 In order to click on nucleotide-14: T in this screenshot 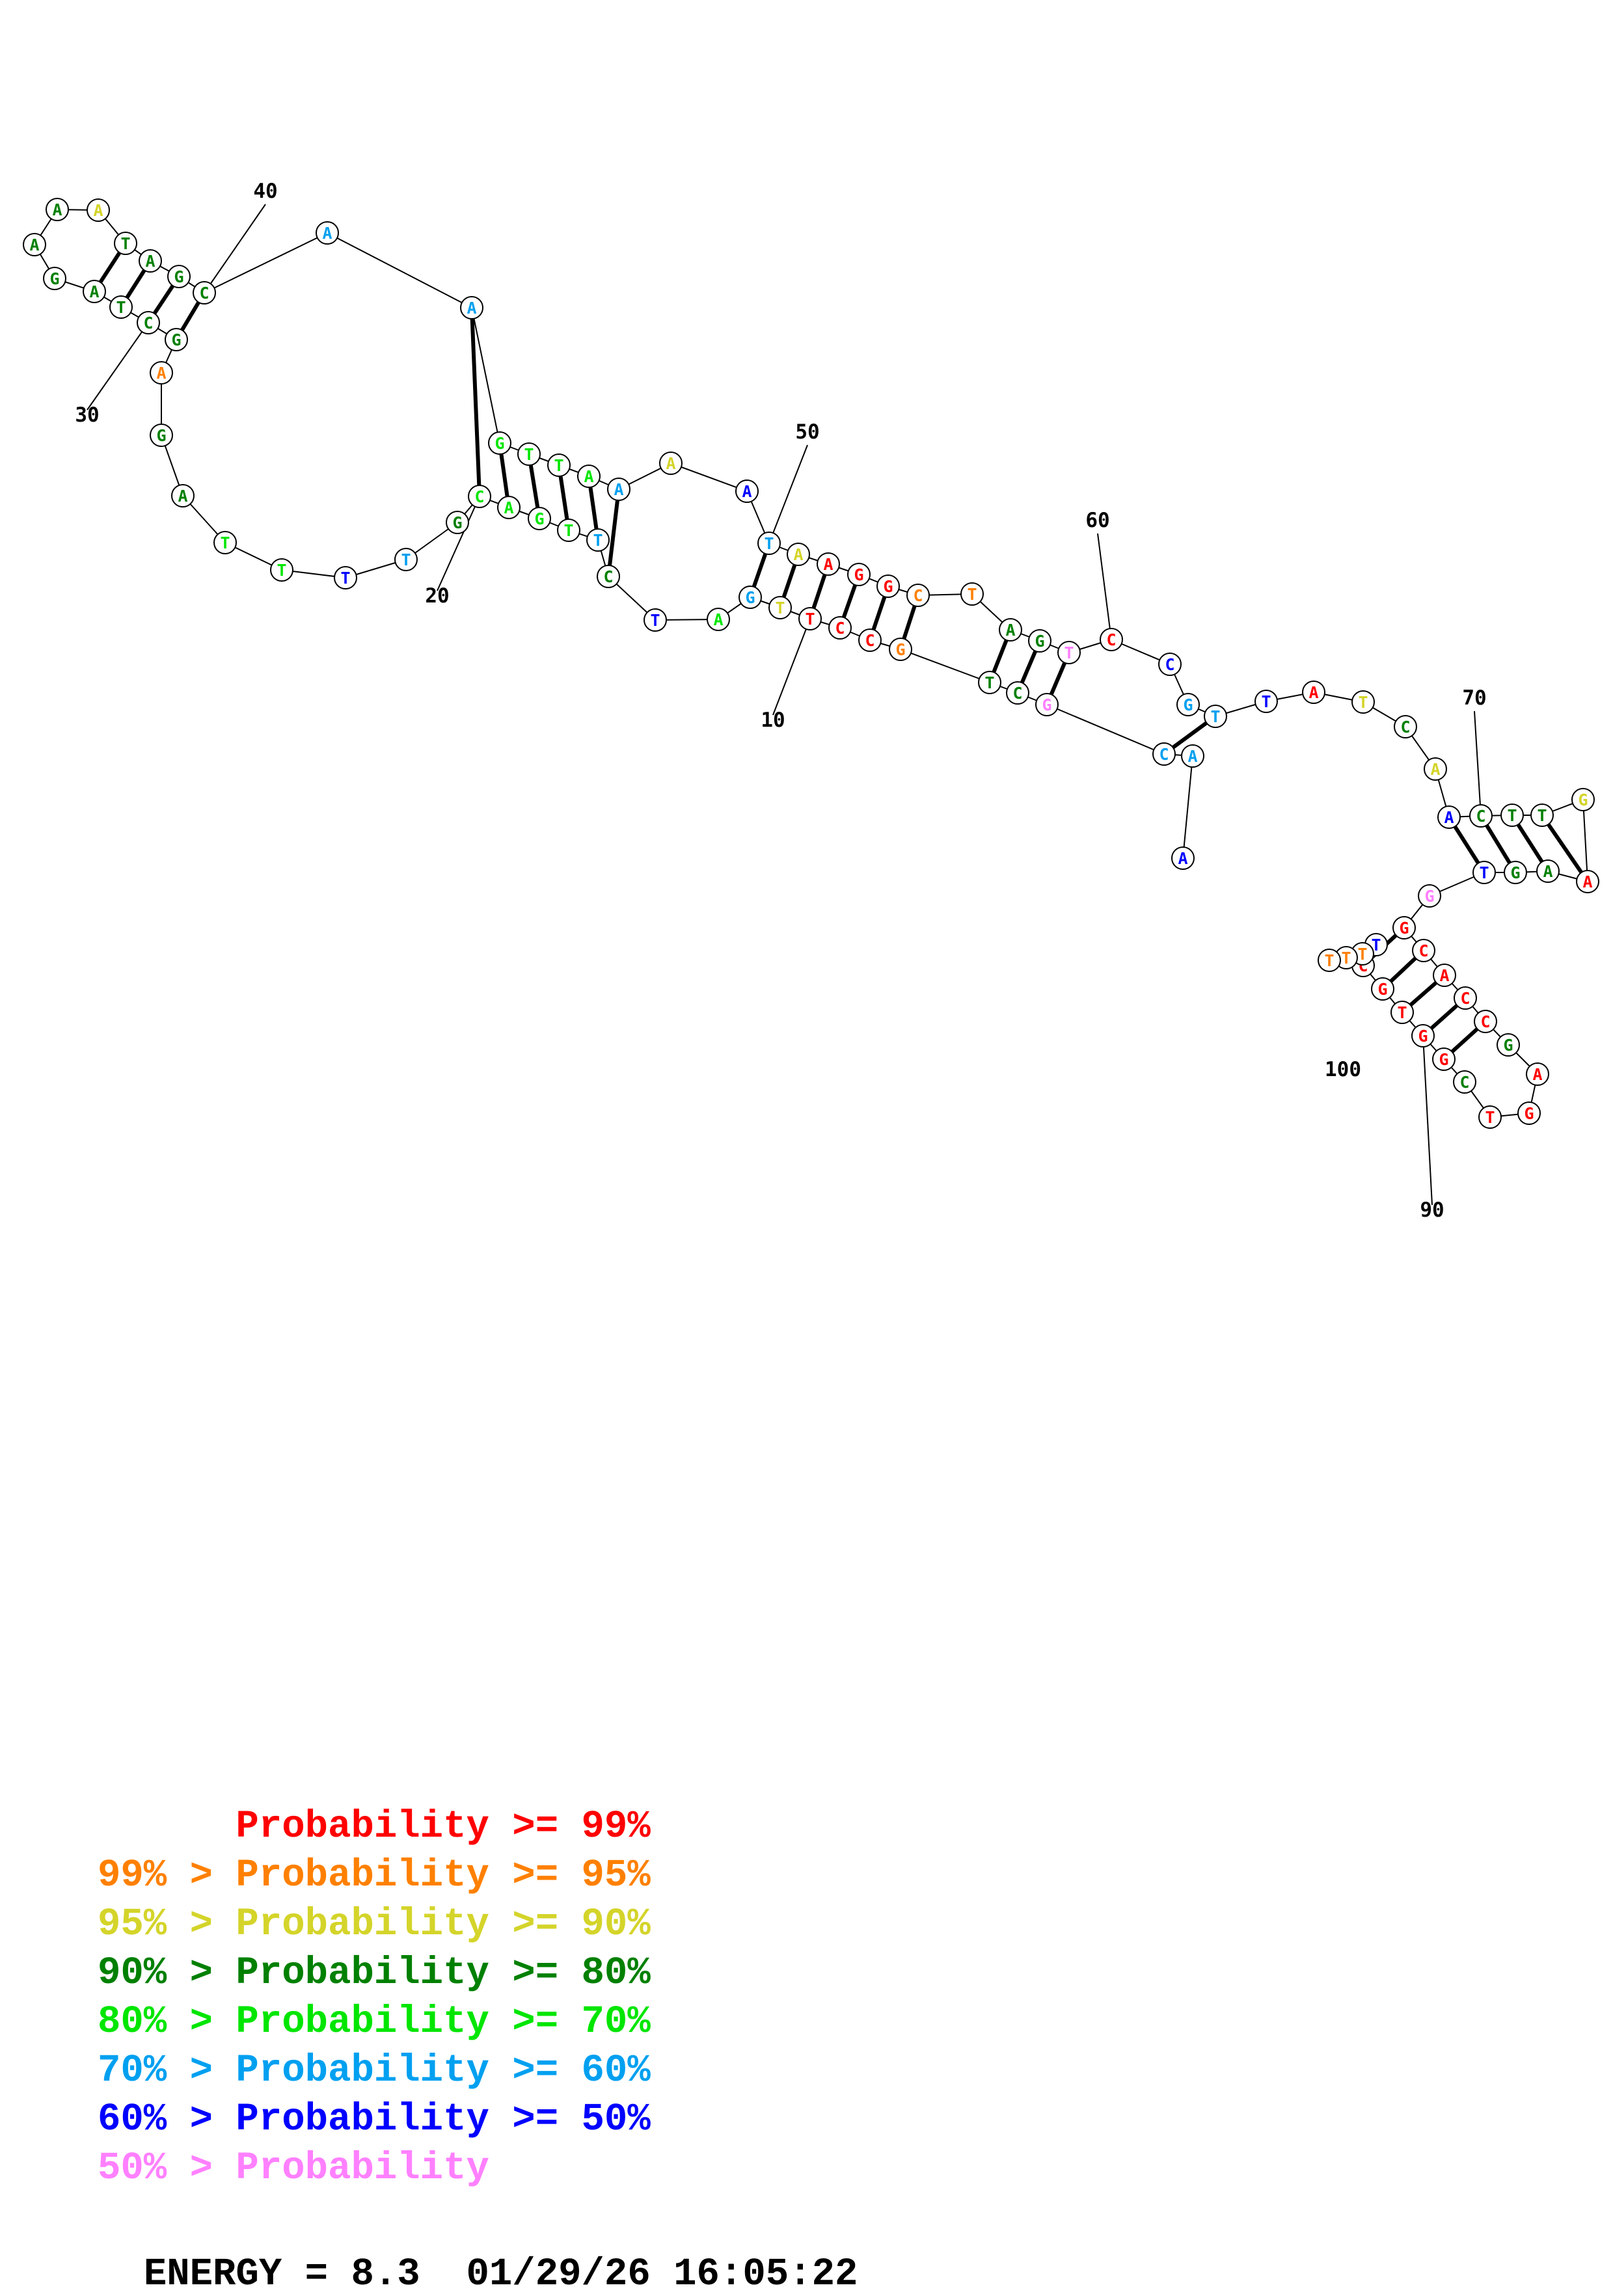, I will do `click(655, 620)`.